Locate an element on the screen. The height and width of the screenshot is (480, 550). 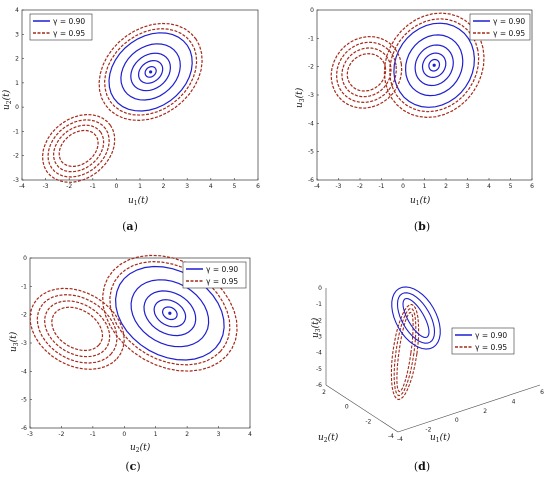
caption-c: (c) is located at coordinates (132, 466).